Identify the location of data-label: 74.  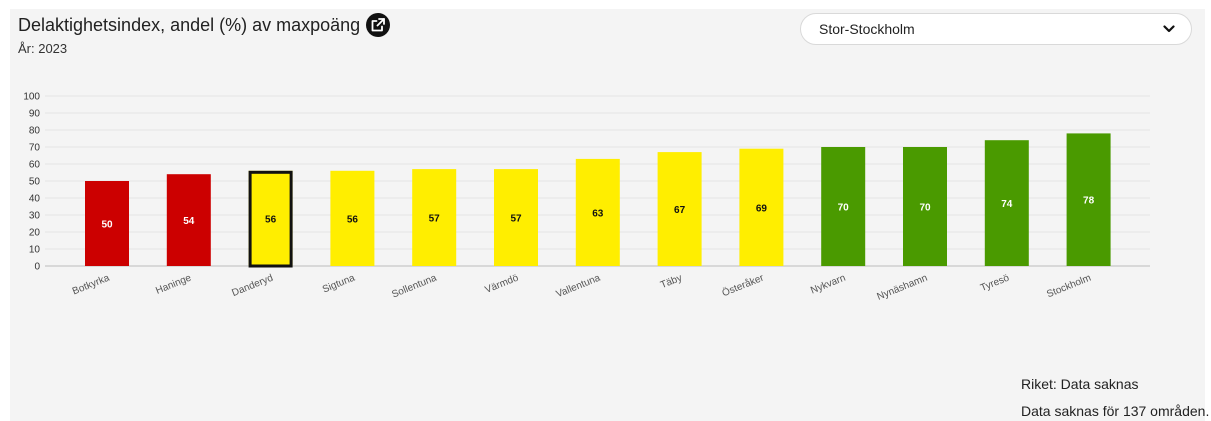
(1007, 204).